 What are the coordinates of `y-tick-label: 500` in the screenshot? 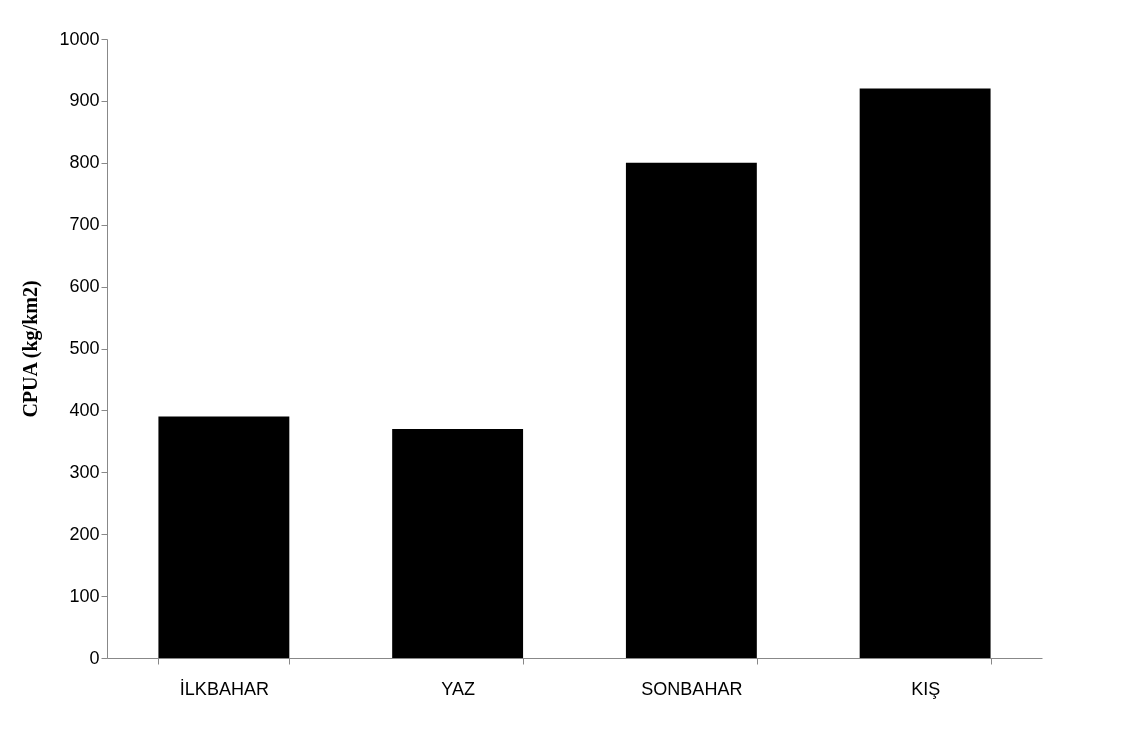 It's located at (84, 348).